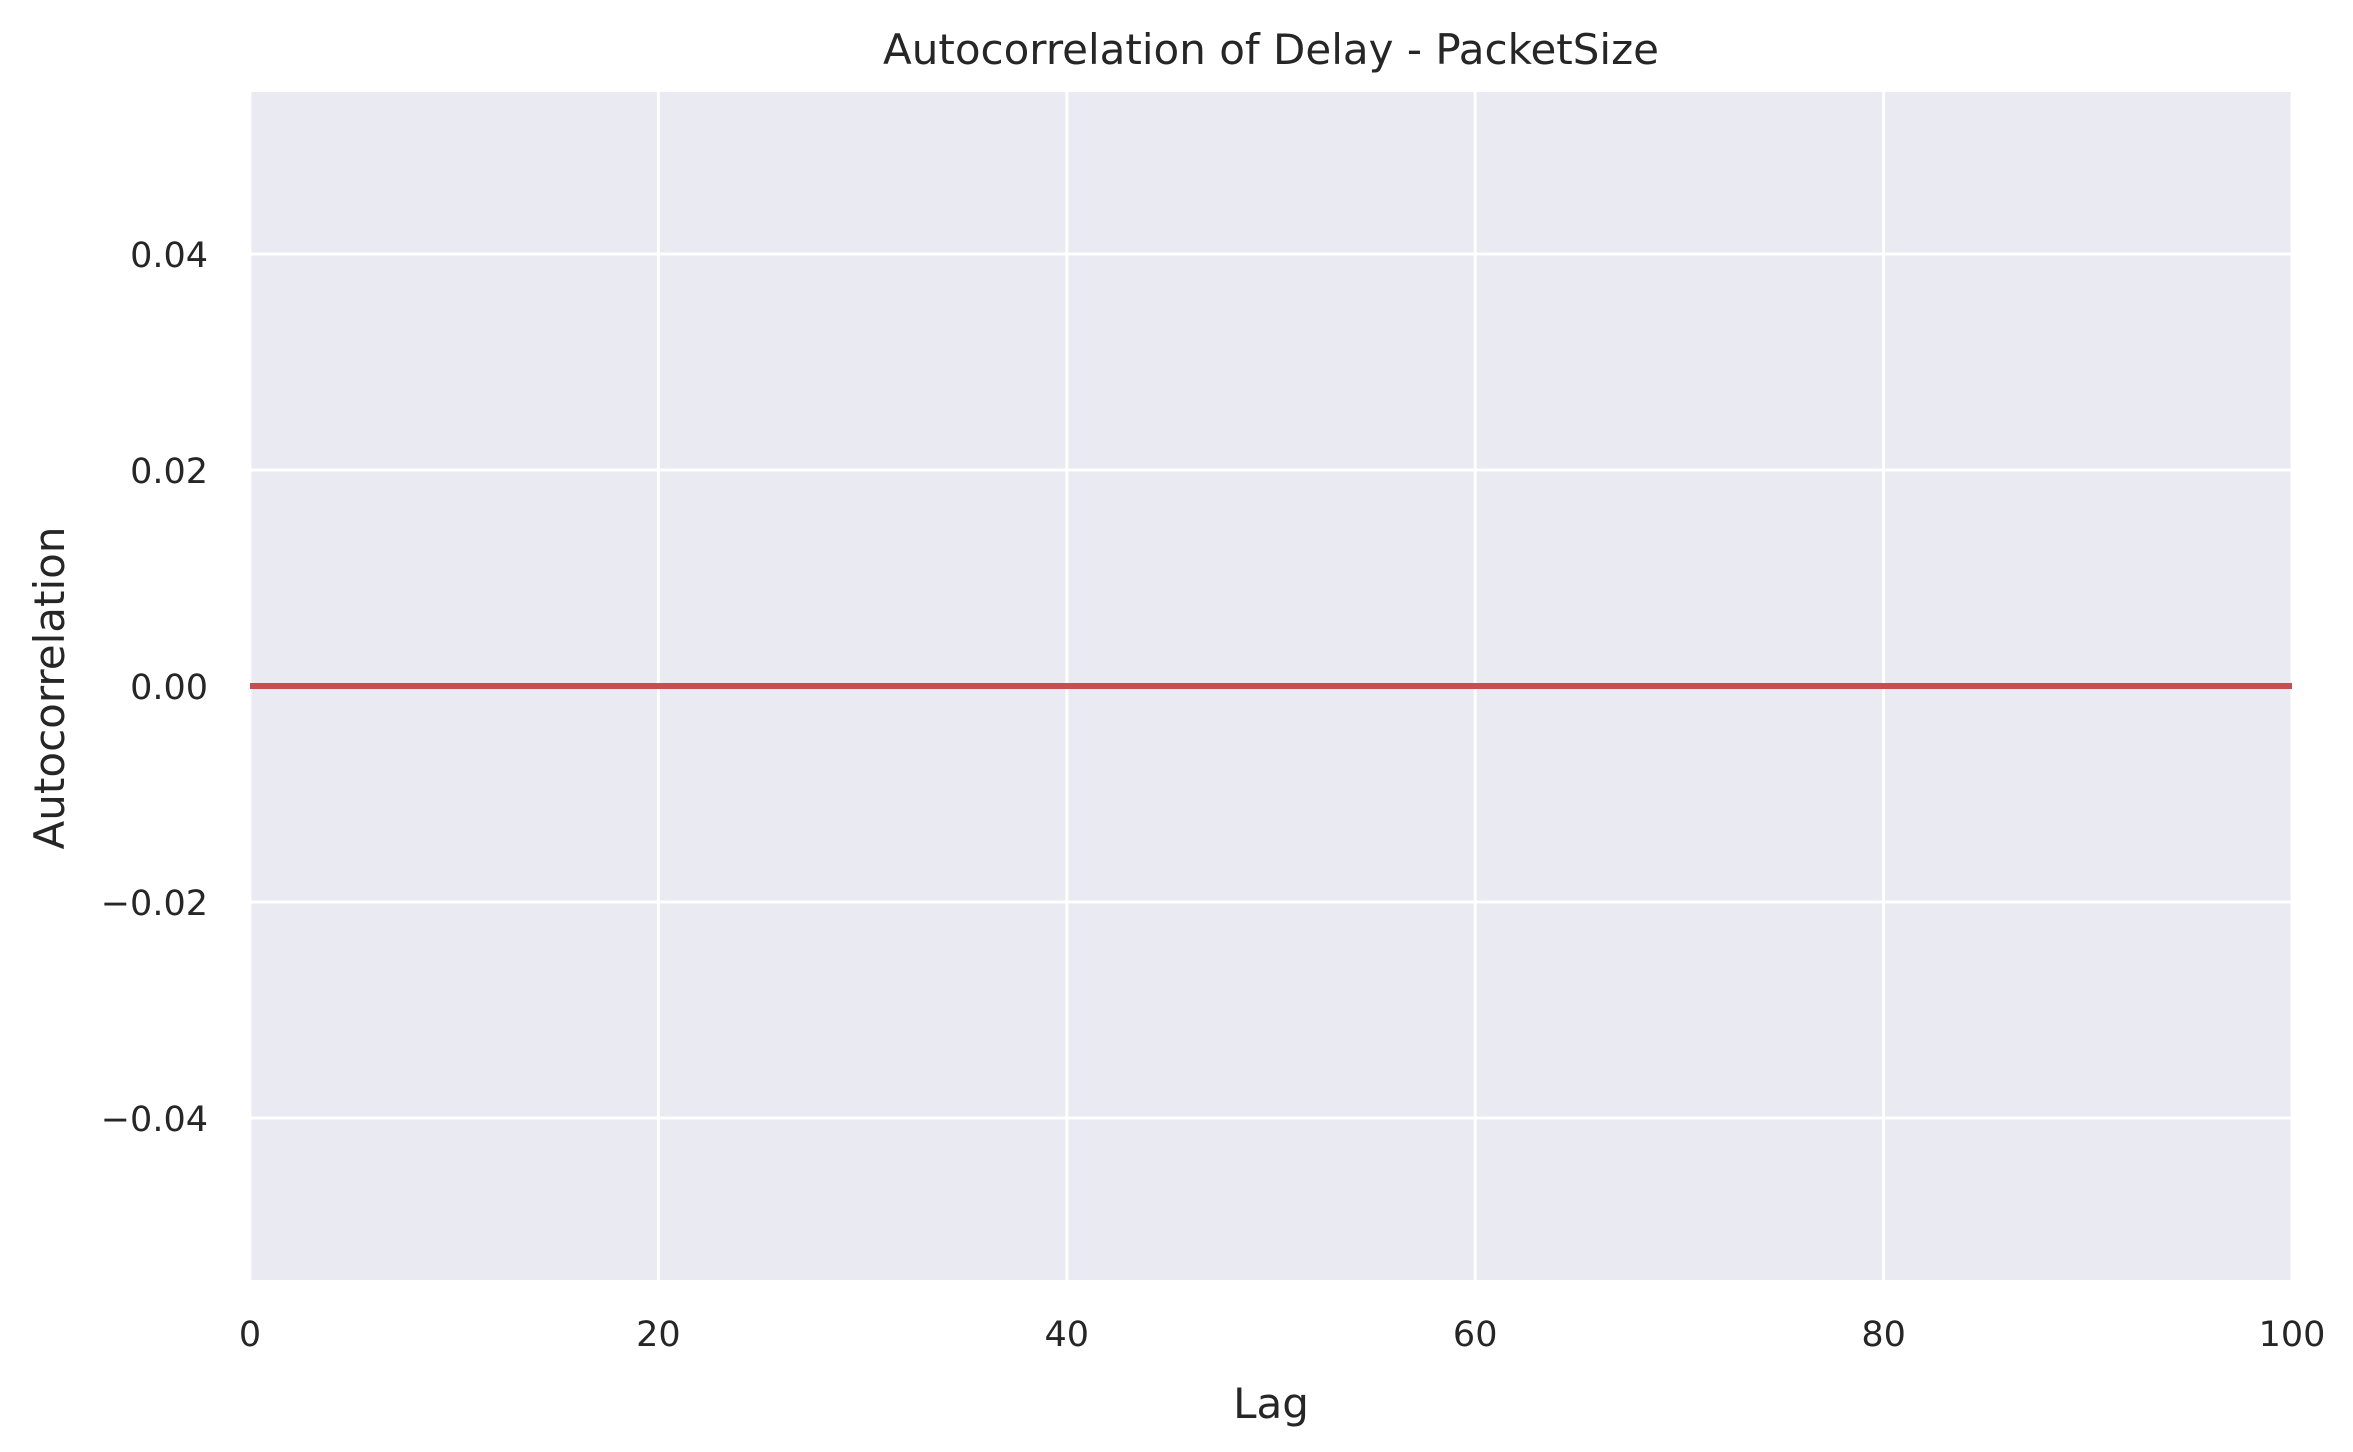  I want to click on x-tick-label-0: 0, so click(250, 1335).